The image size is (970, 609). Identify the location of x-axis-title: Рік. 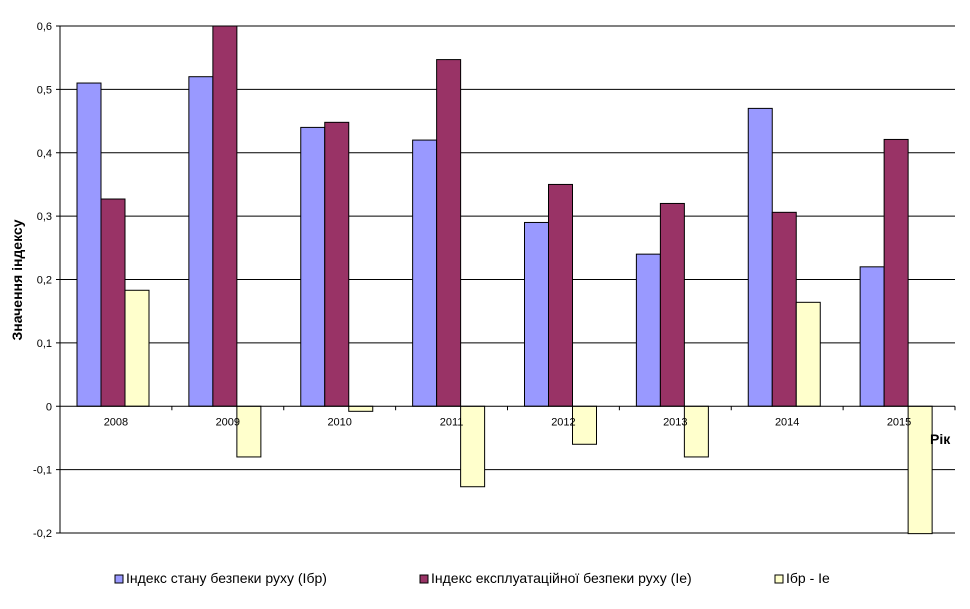
(940, 439).